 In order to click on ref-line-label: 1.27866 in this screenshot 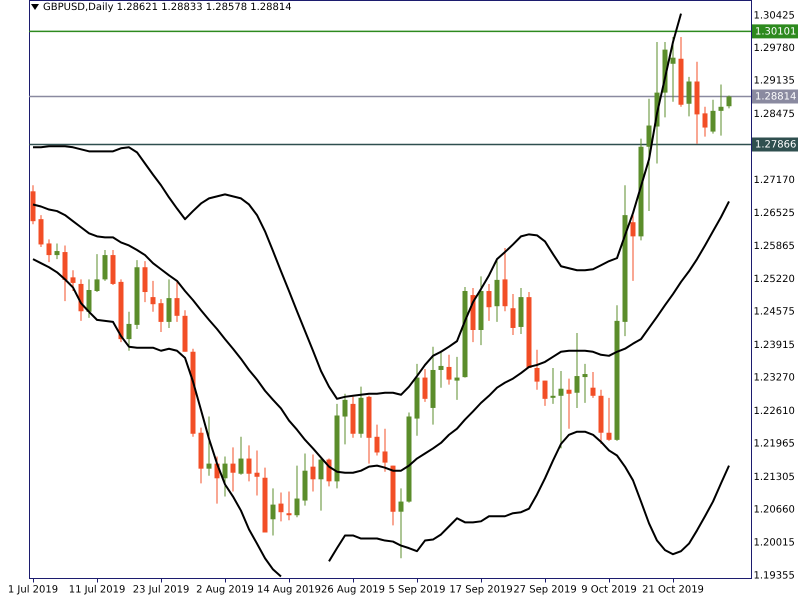, I will do `click(775, 144)`.